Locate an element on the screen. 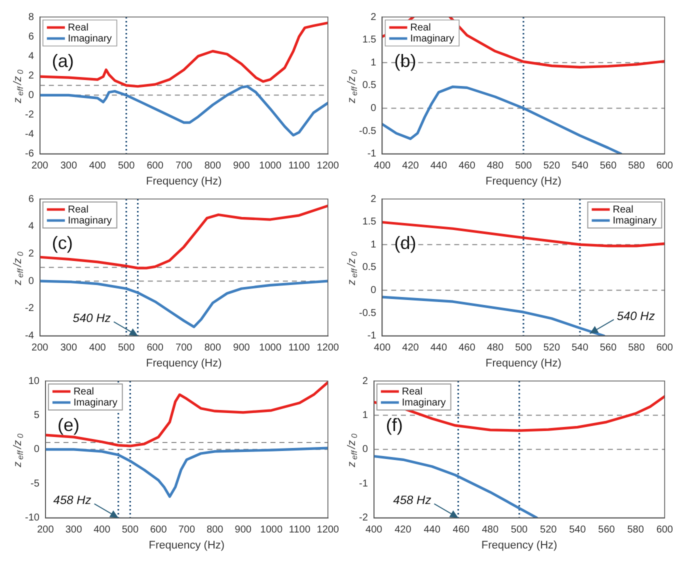 This screenshot has width=684, height=564. annotation: 458 Hz is located at coordinates (72, 500).